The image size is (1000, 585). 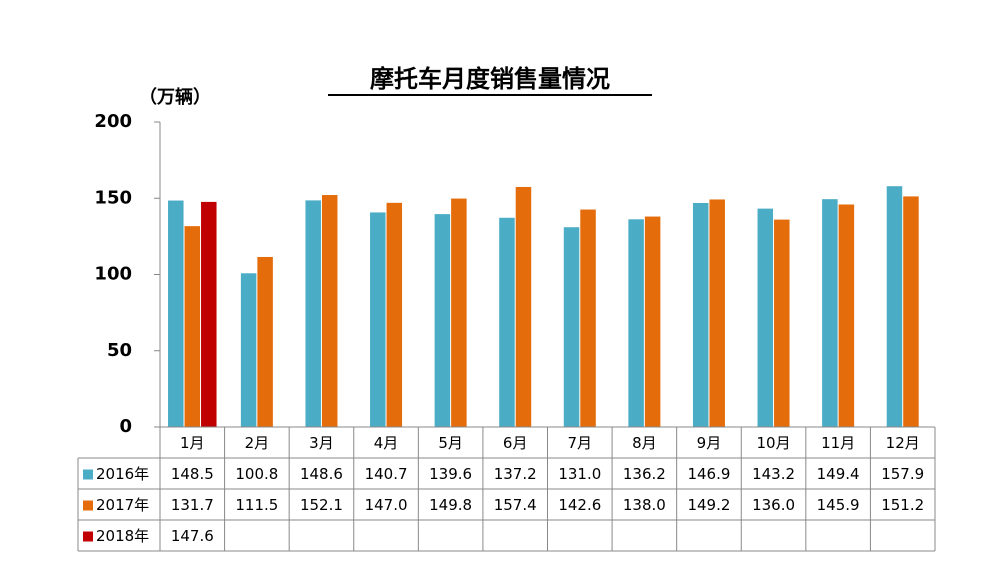 I want to click on y-tick-label: 150, so click(x=113, y=197).